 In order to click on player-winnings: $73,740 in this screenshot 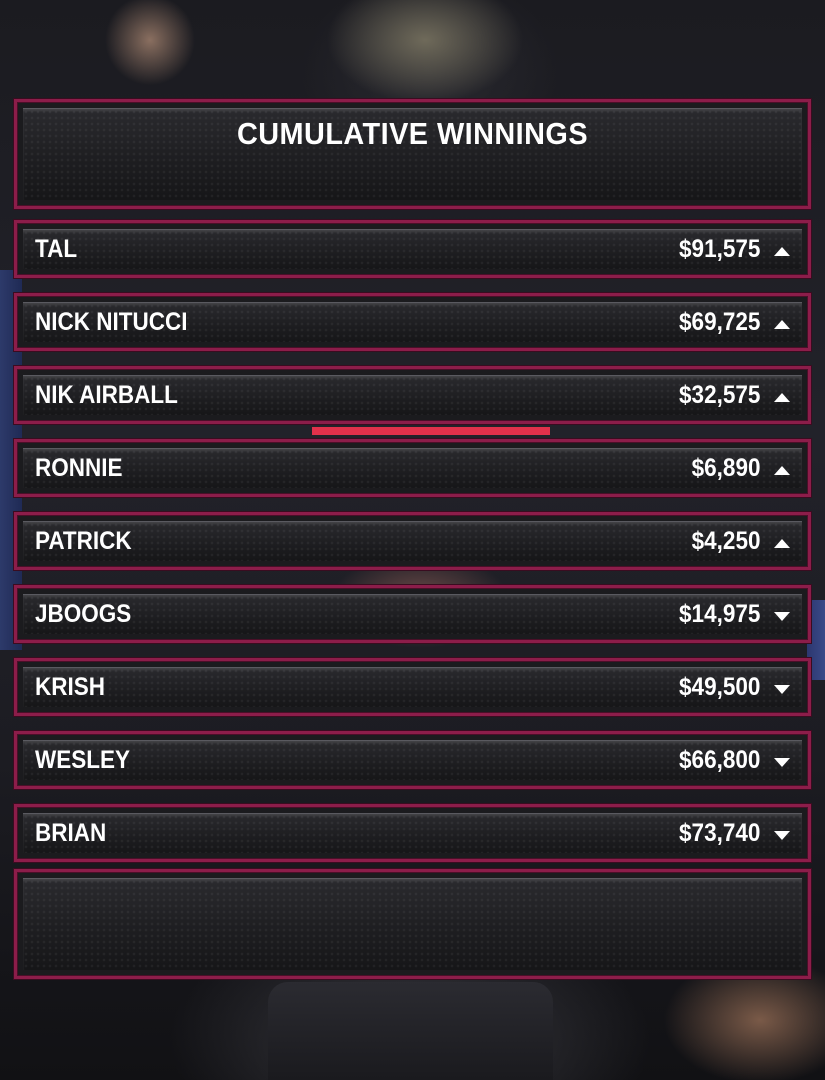, I will do `click(719, 833)`.